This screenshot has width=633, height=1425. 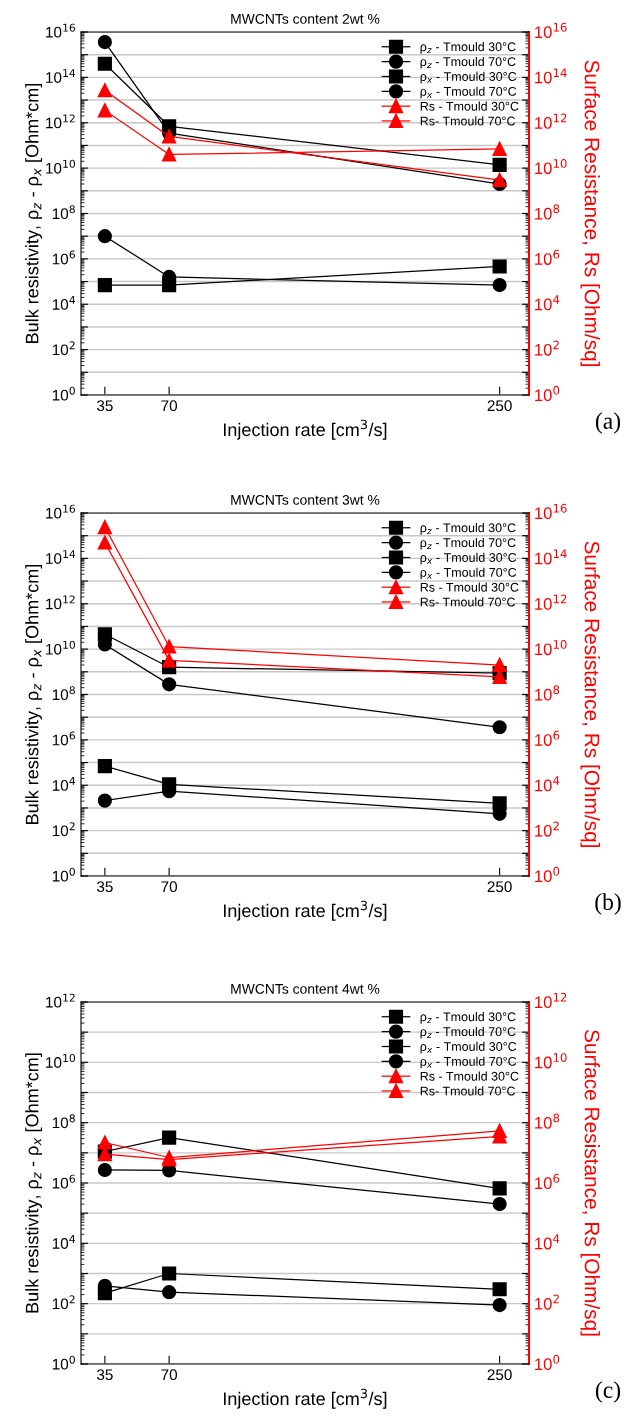 What do you see at coordinates (305, 499) in the screenshot?
I see `chart-title: MWCNTs content 3wt %` at bounding box center [305, 499].